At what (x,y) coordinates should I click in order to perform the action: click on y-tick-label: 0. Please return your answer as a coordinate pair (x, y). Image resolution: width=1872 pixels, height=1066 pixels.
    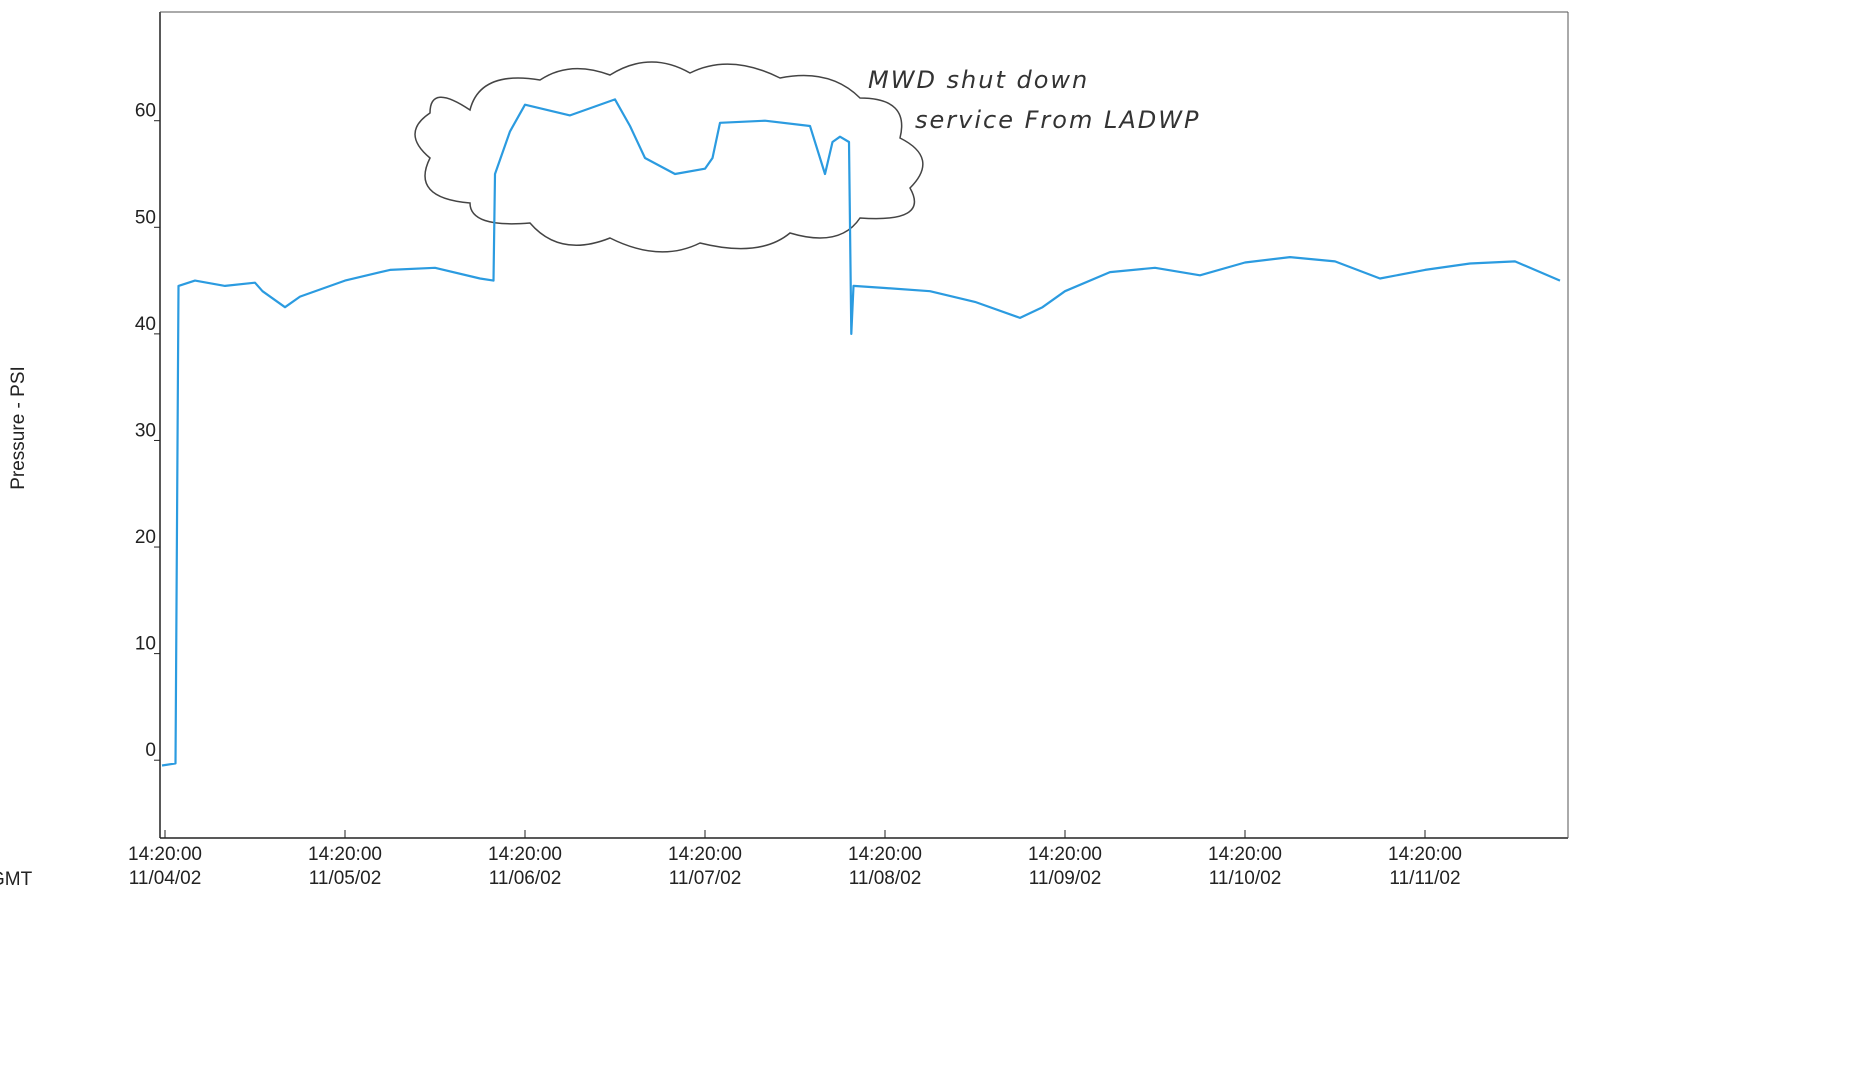
    Looking at the image, I should click on (150, 750).